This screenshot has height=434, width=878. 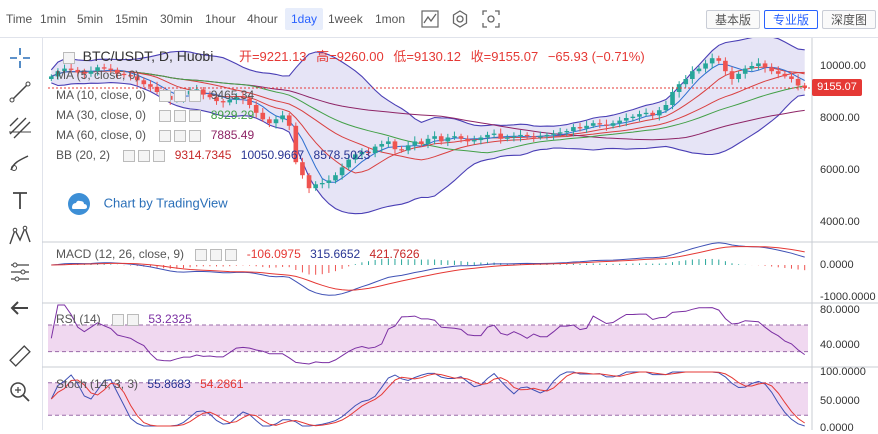 I want to click on timeframe-4hour: 4hour, so click(x=262, y=19).